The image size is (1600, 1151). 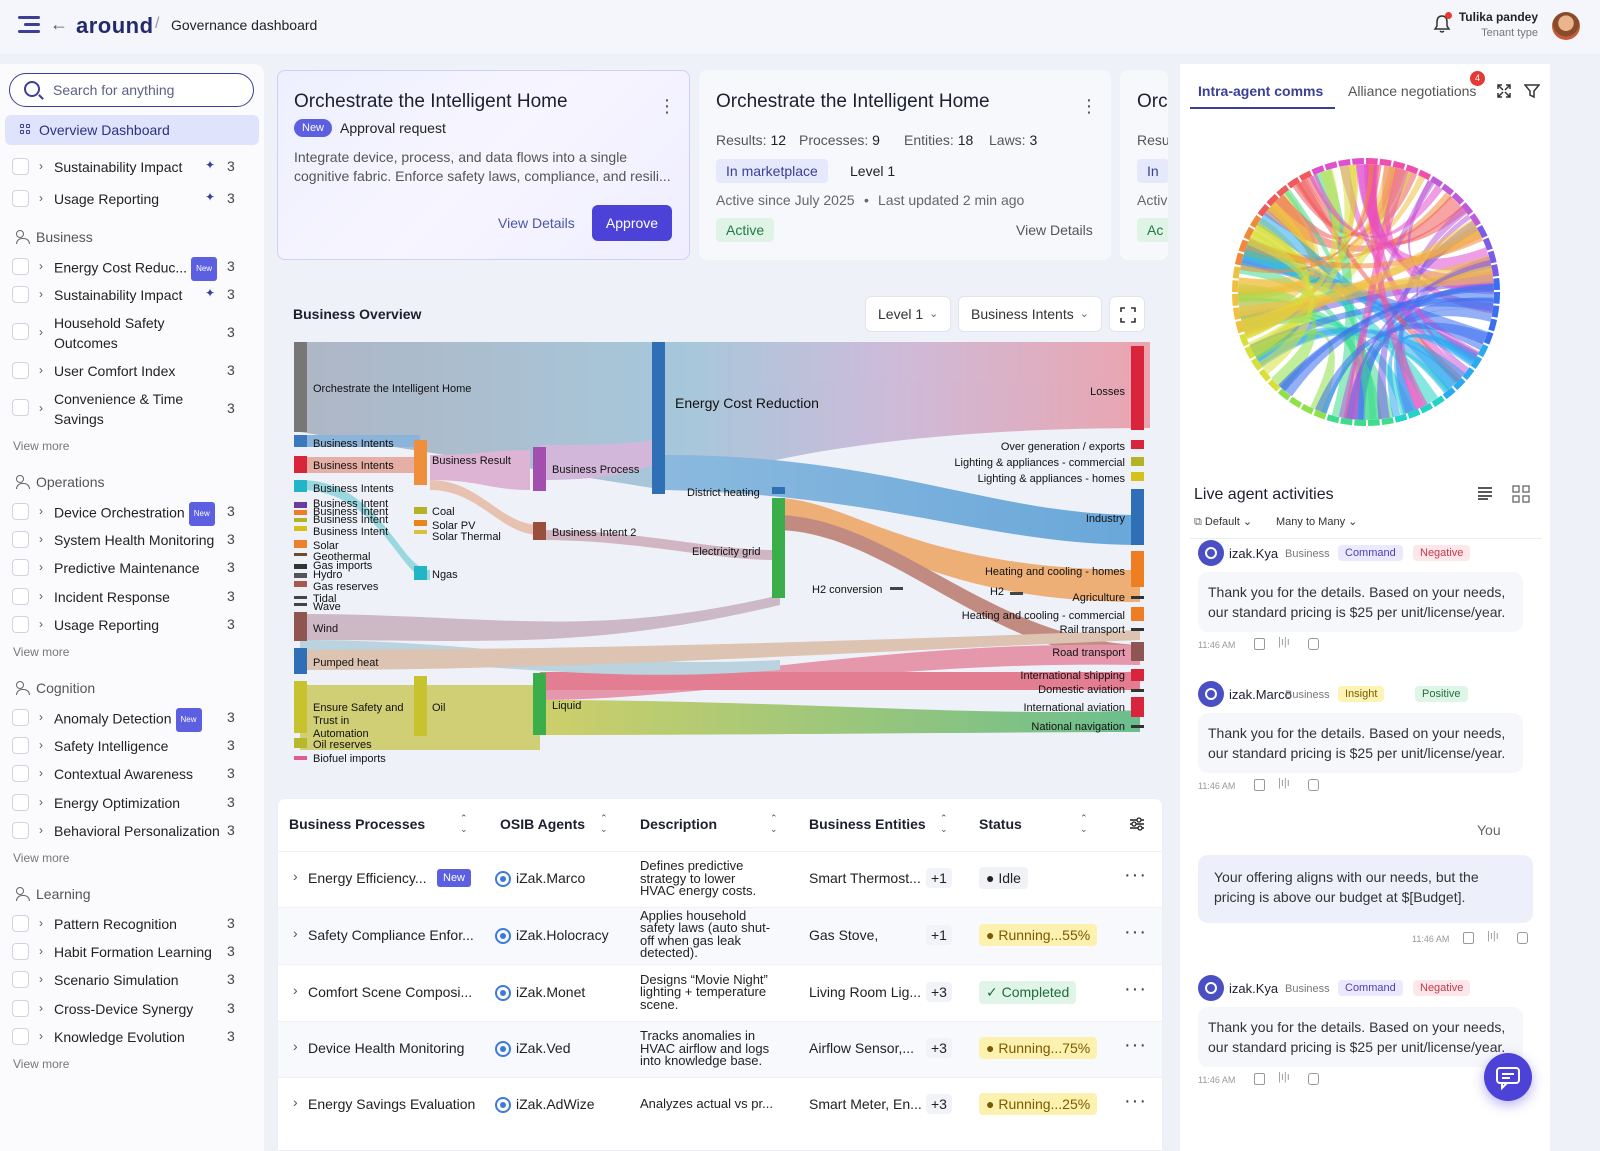 What do you see at coordinates (555, 1104) in the screenshot?
I see `agent-name: iZak.AdWize` at bounding box center [555, 1104].